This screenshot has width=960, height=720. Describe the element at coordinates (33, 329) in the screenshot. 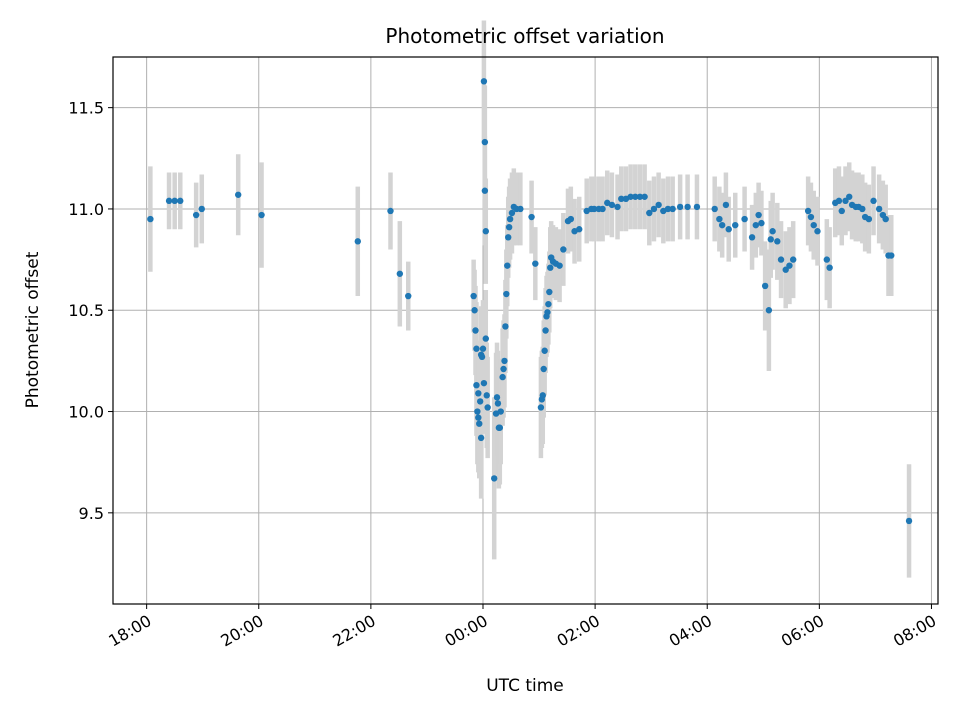

I see `y-axis-title: Photometric offset` at that location.